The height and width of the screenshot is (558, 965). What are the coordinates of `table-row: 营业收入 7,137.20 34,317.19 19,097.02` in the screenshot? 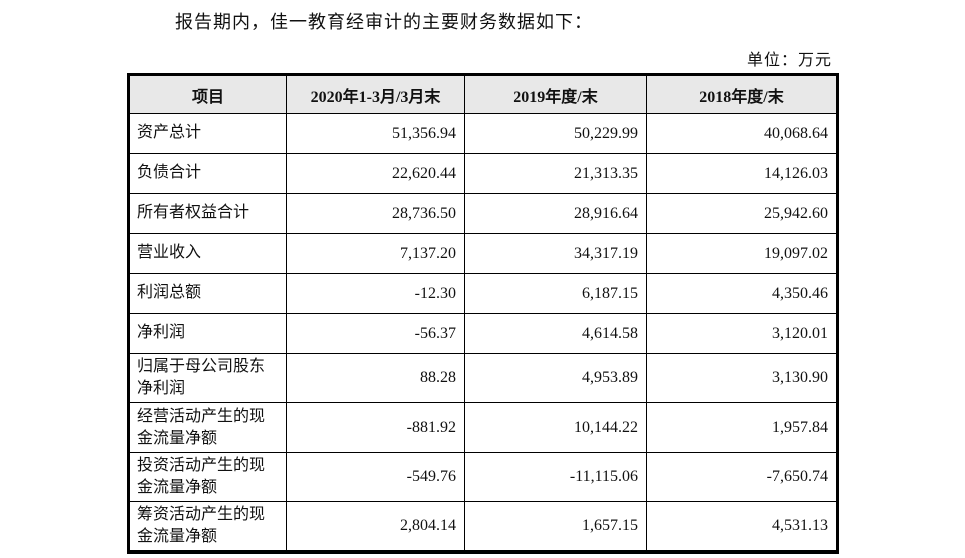 It's located at (483, 253).